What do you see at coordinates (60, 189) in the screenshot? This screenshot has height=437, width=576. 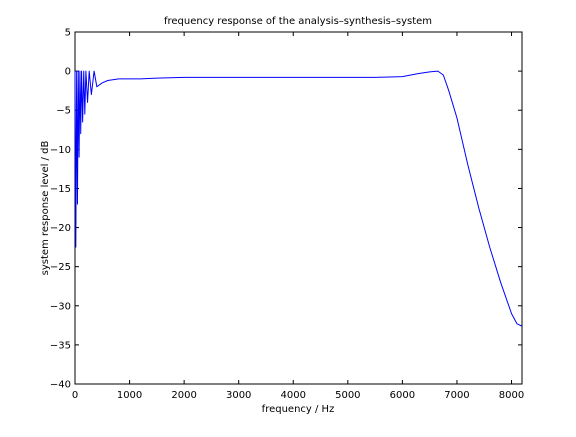 I see `y-tick-label: −15` at bounding box center [60, 189].